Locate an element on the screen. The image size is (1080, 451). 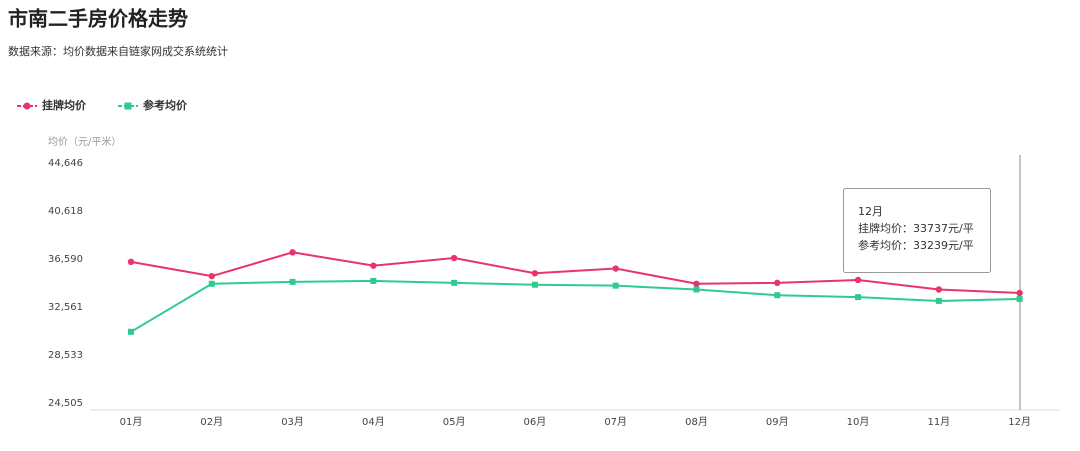
x-tick-label: 05月 is located at coordinates (454, 422).